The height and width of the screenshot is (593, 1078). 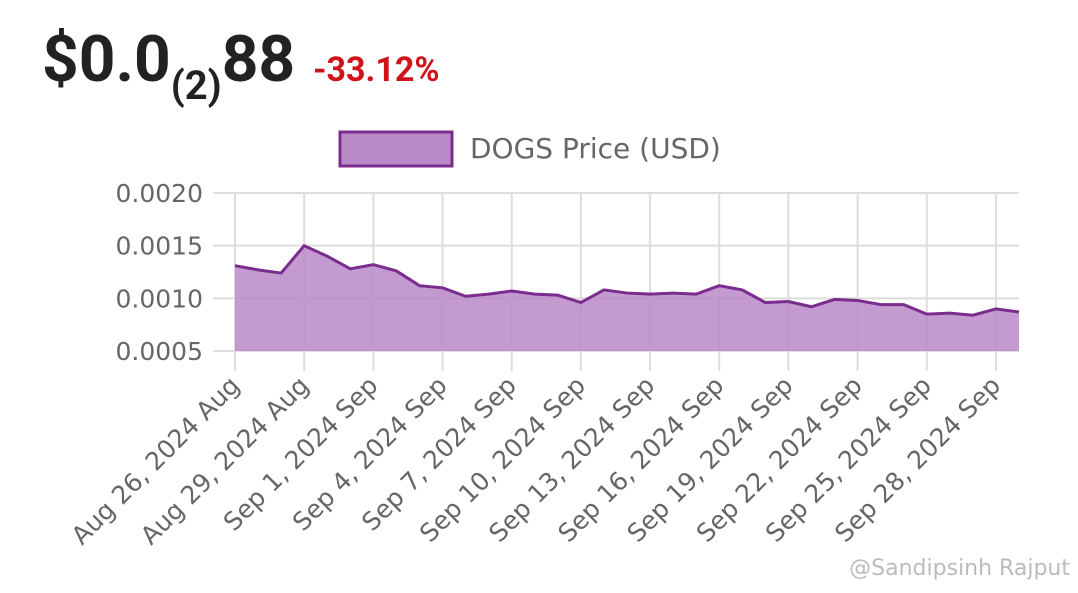 What do you see at coordinates (159, 351) in the screenshot?
I see `y-tick-label: 0.0005` at bounding box center [159, 351].